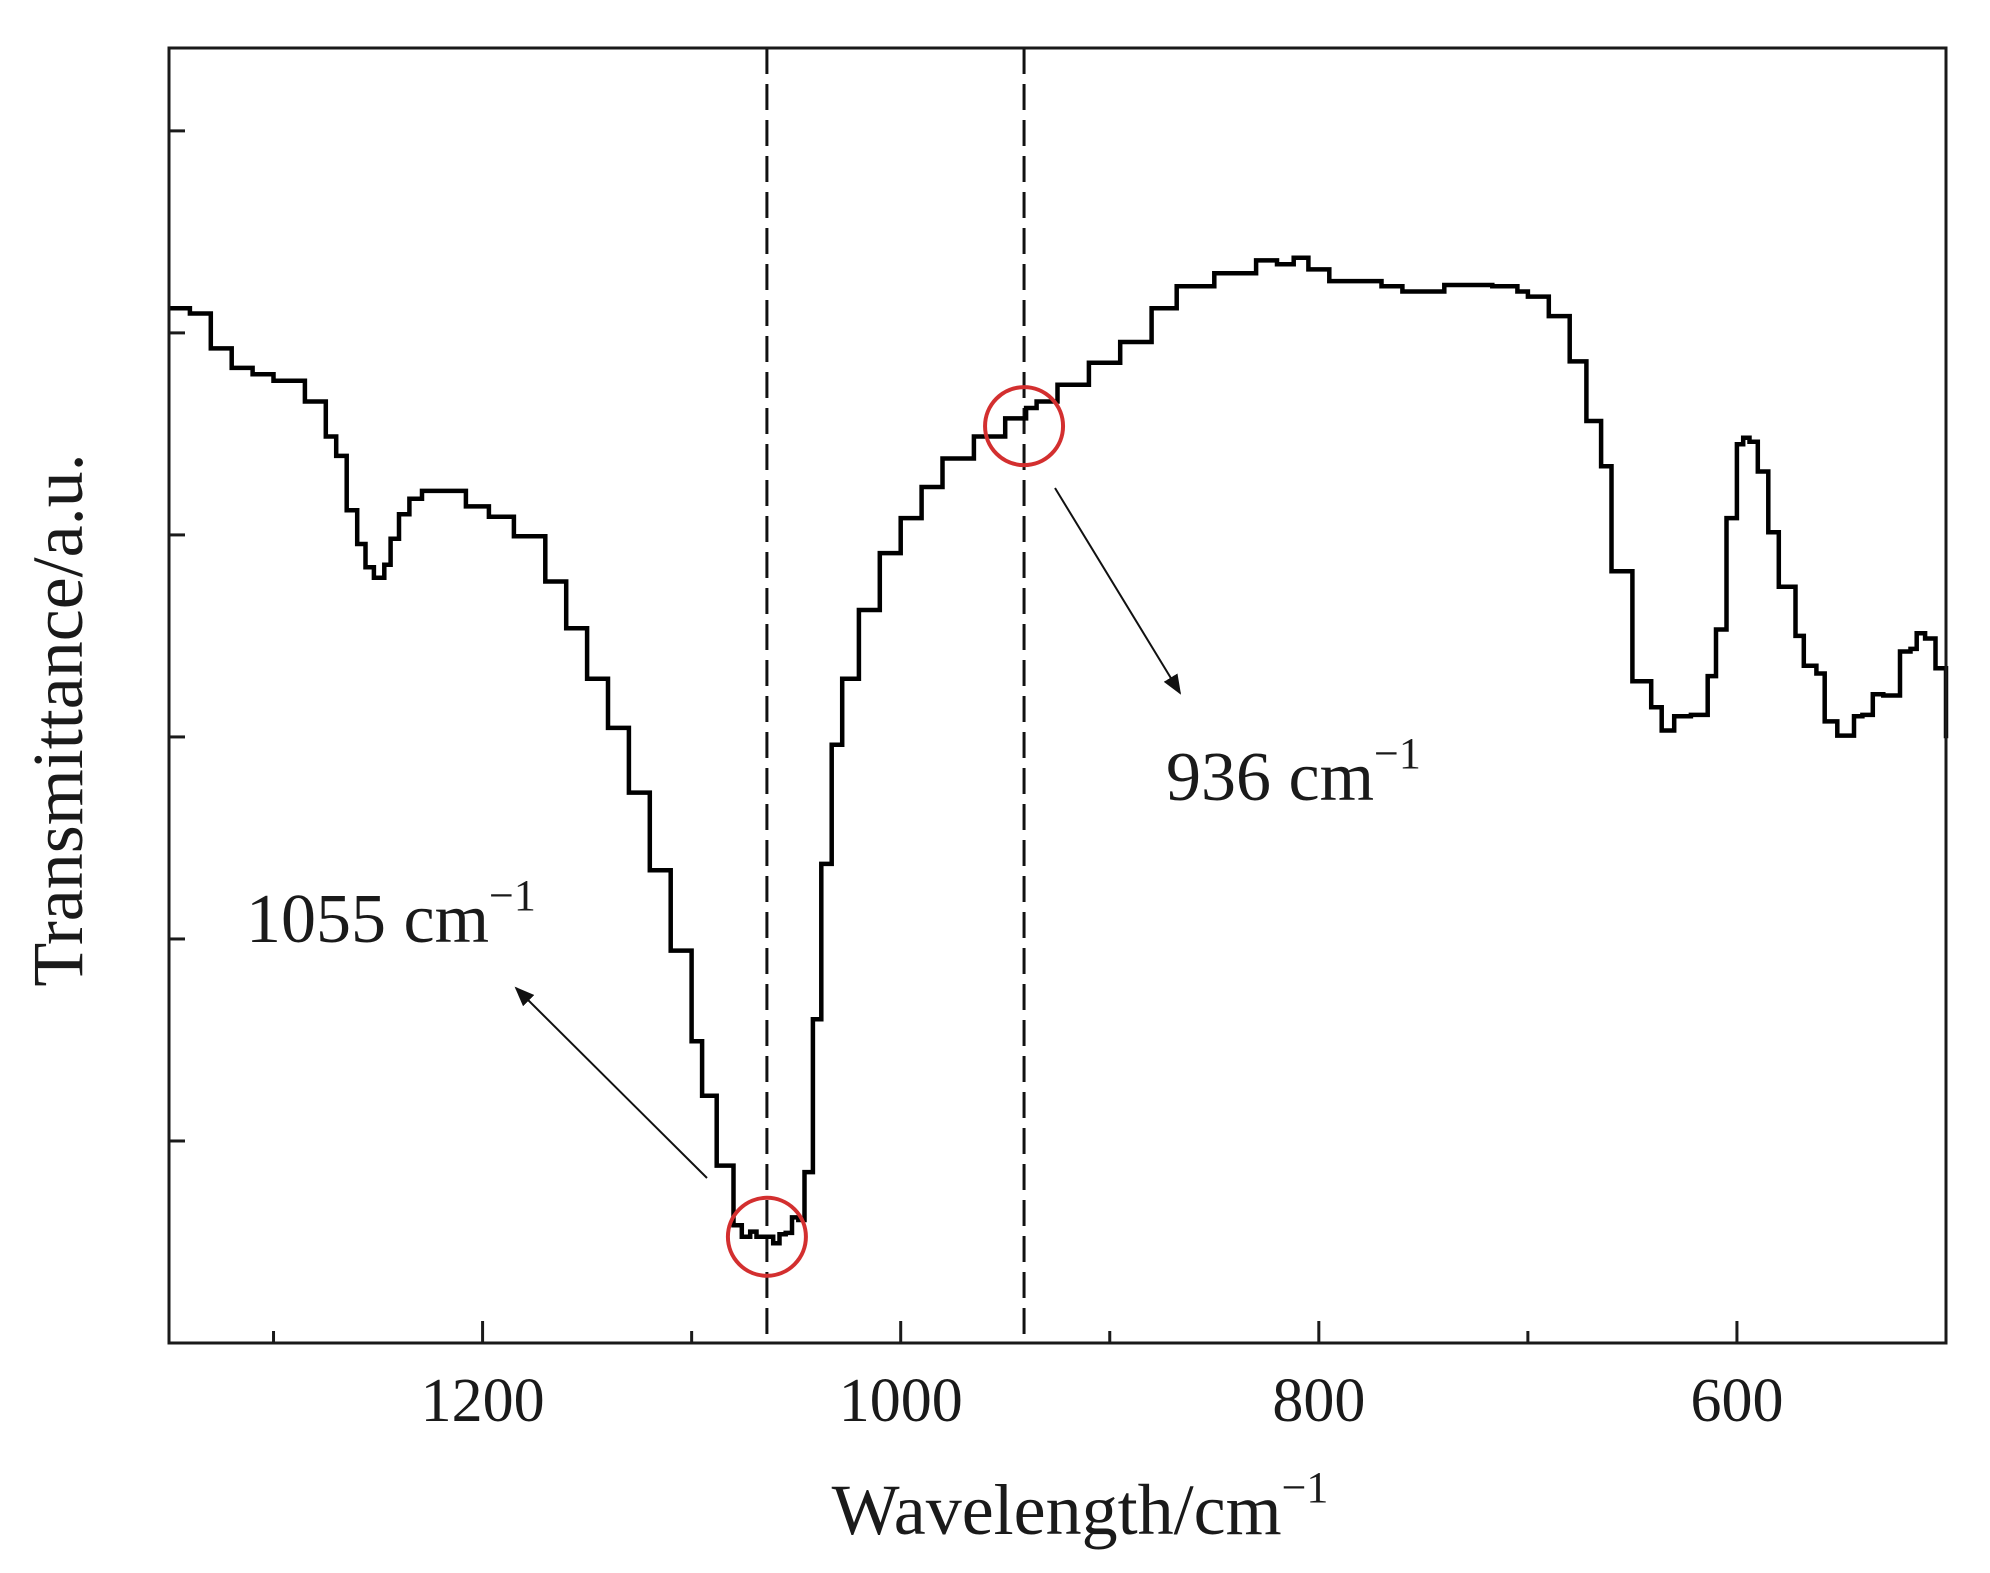 This screenshot has width=1990, height=1573. What do you see at coordinates (901, 1401) in the screenshot?
I see `x-tick-label-1: 1000` at bounding box center [901, 1401].